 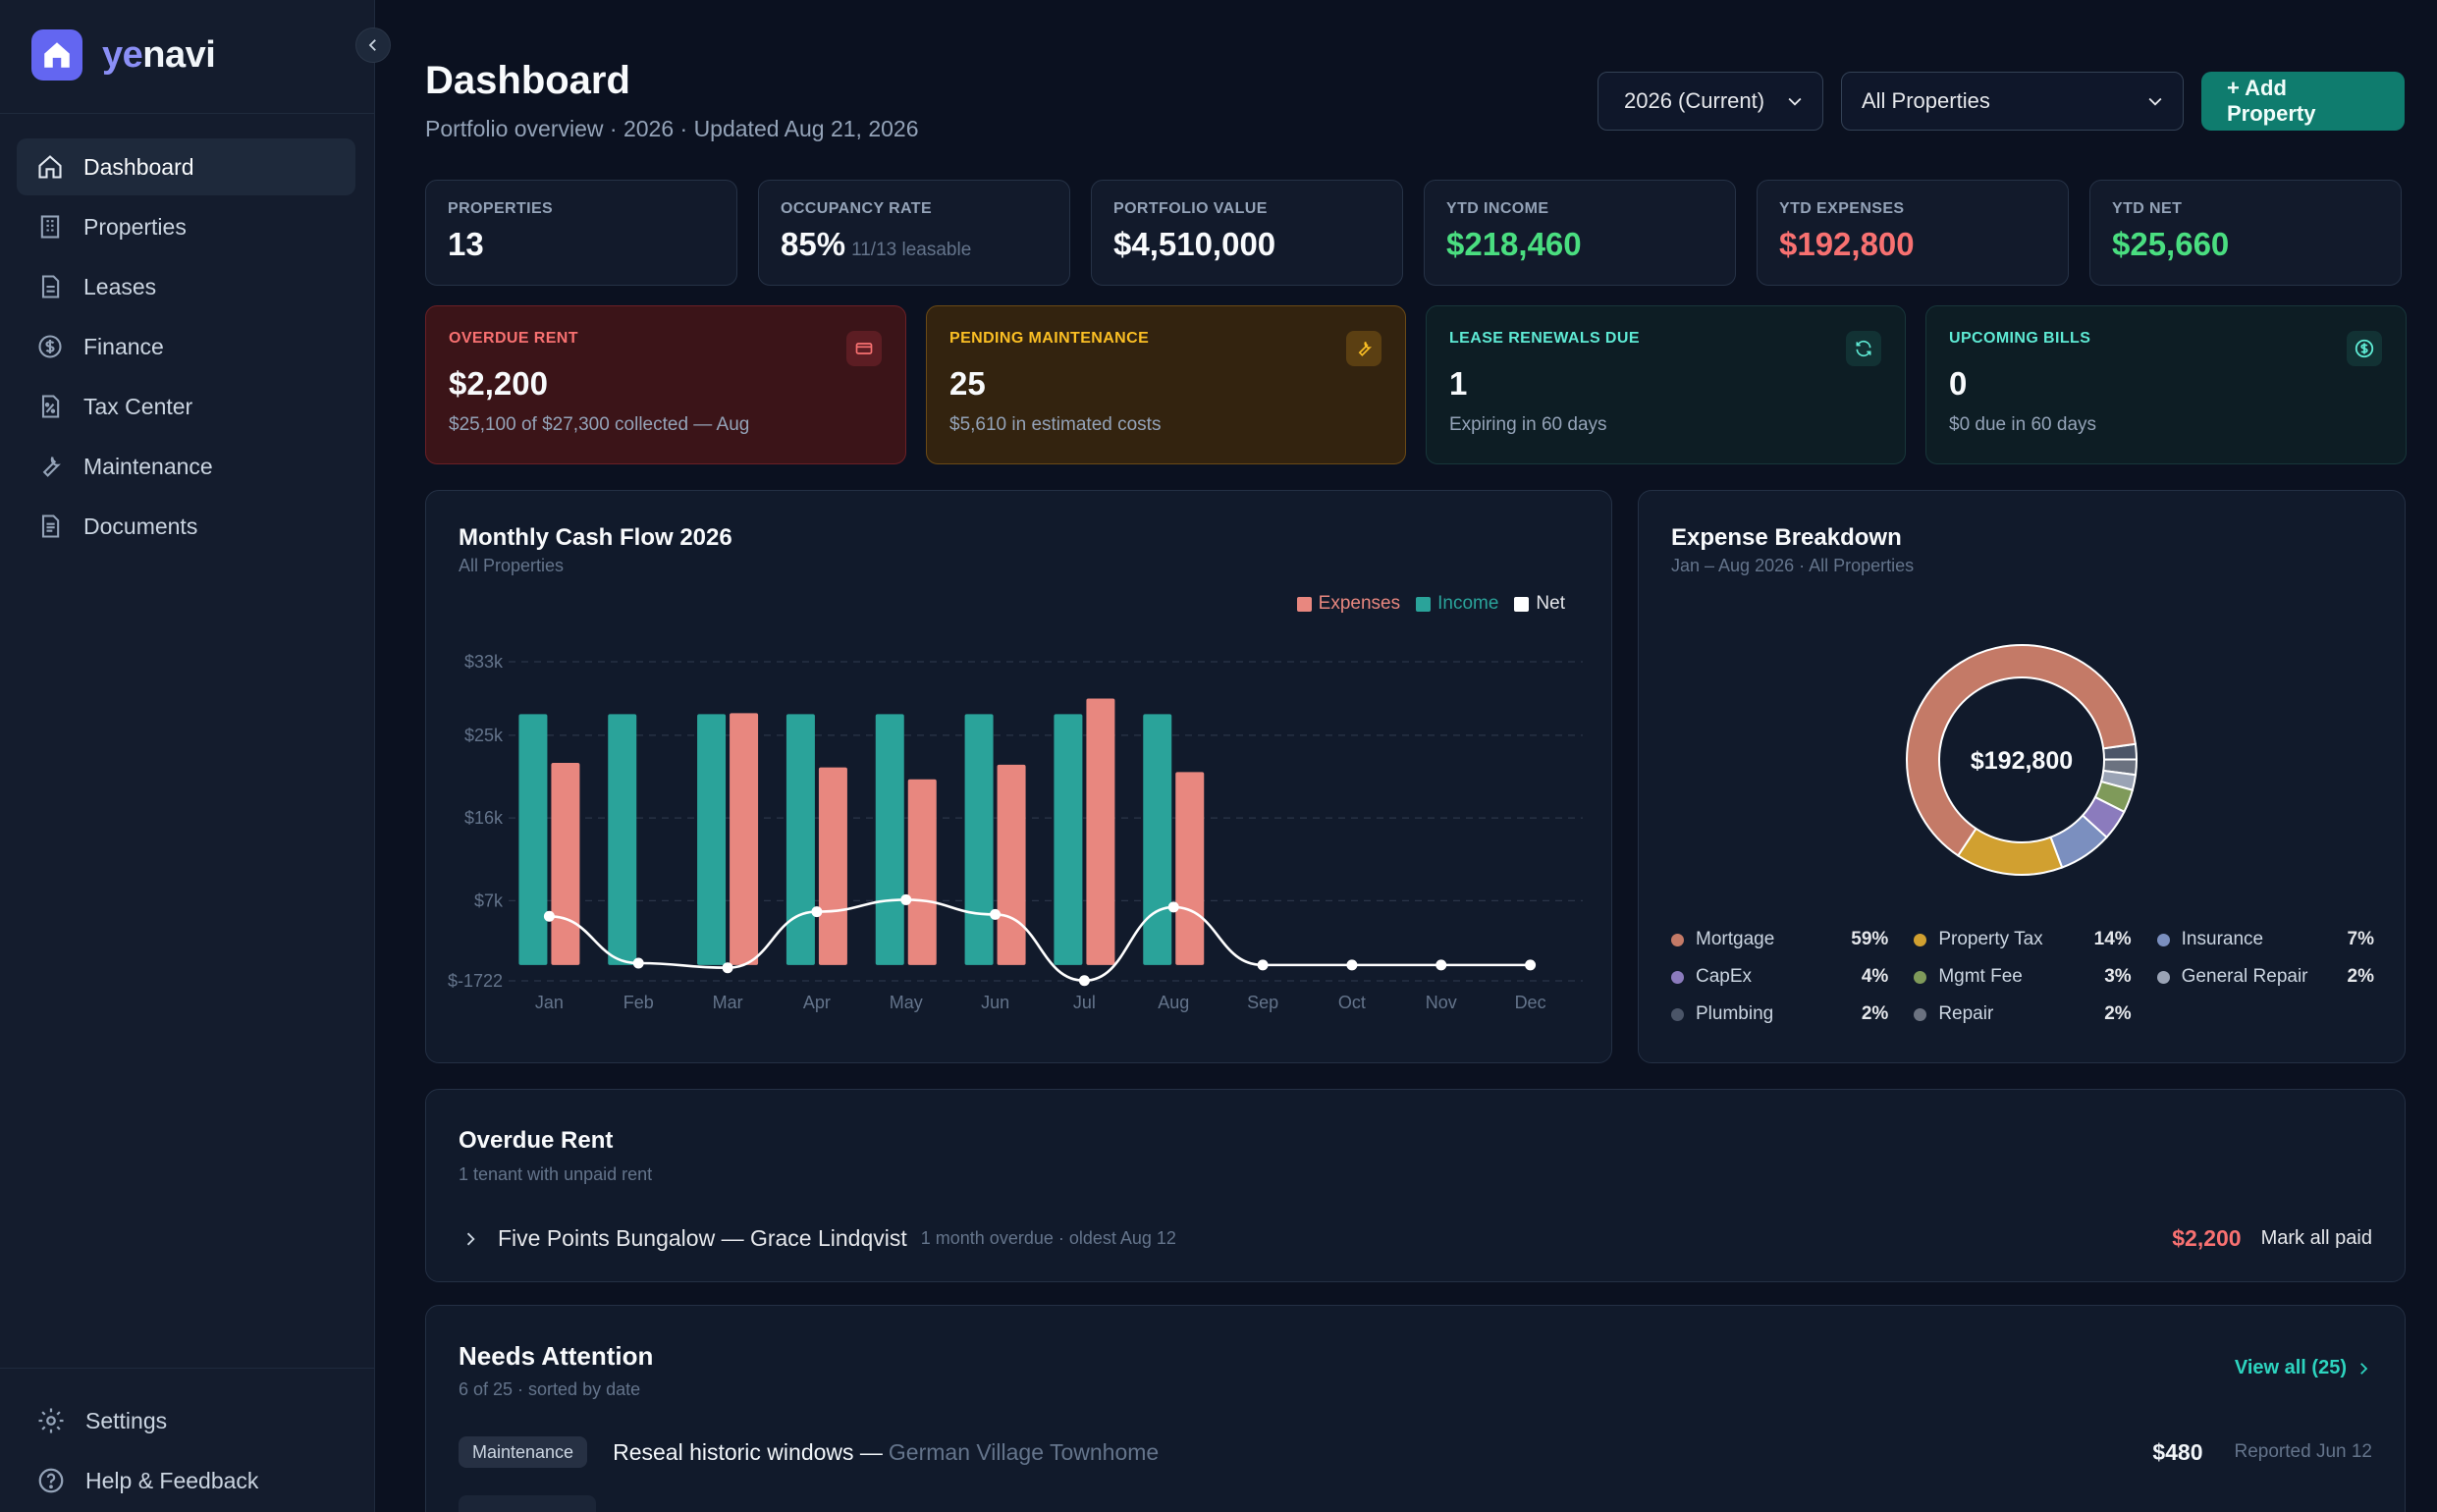 What do you see at coordinates (2012, 101) in the screenshot?
I see `property-select: All Properties` at bounding box center [2012, 101].